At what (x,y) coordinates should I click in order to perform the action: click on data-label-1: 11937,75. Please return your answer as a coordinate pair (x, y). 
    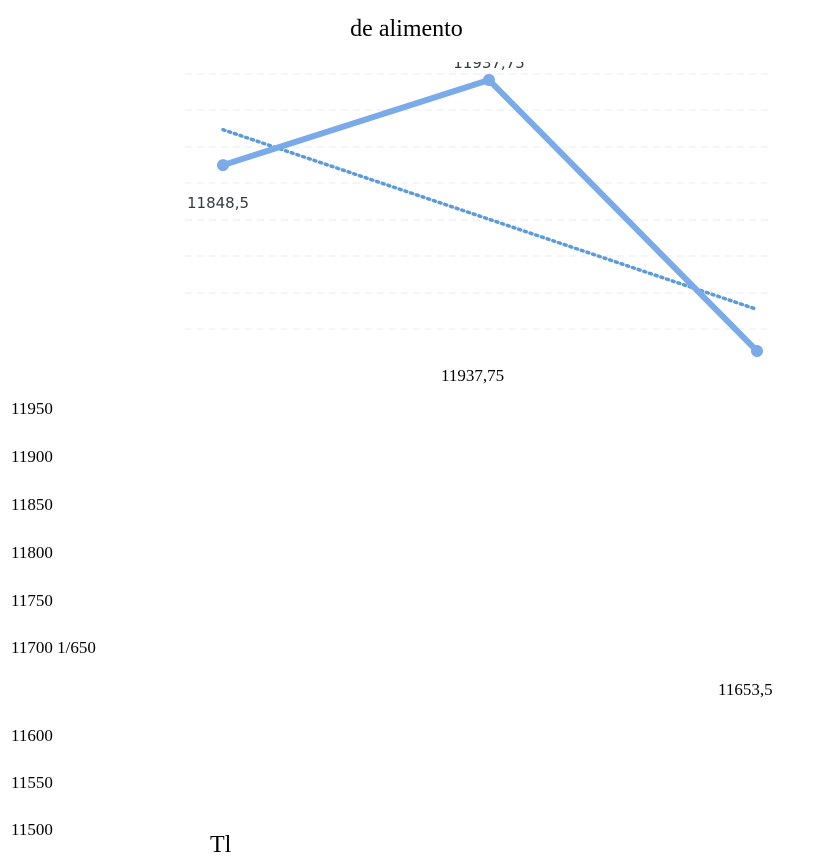
    Looking at the image, I should click on (489, 63).